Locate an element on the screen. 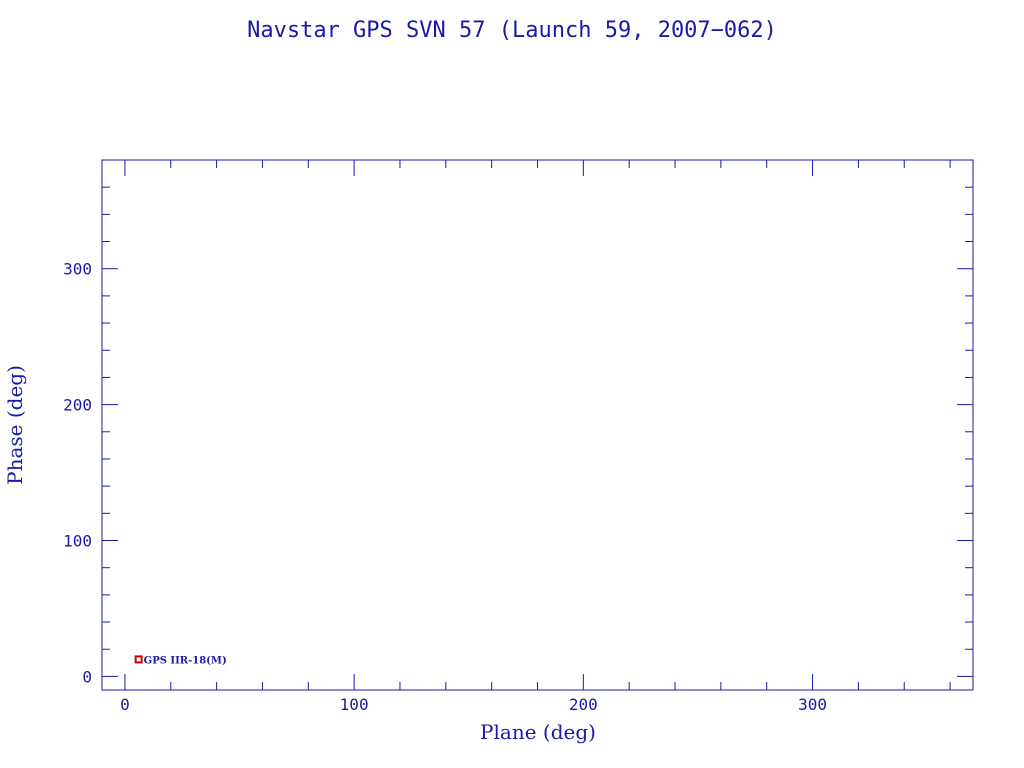 The image size is (1024, 768). data-point-label: GPS IIR-18(M) is located at coordinates (185, 660).